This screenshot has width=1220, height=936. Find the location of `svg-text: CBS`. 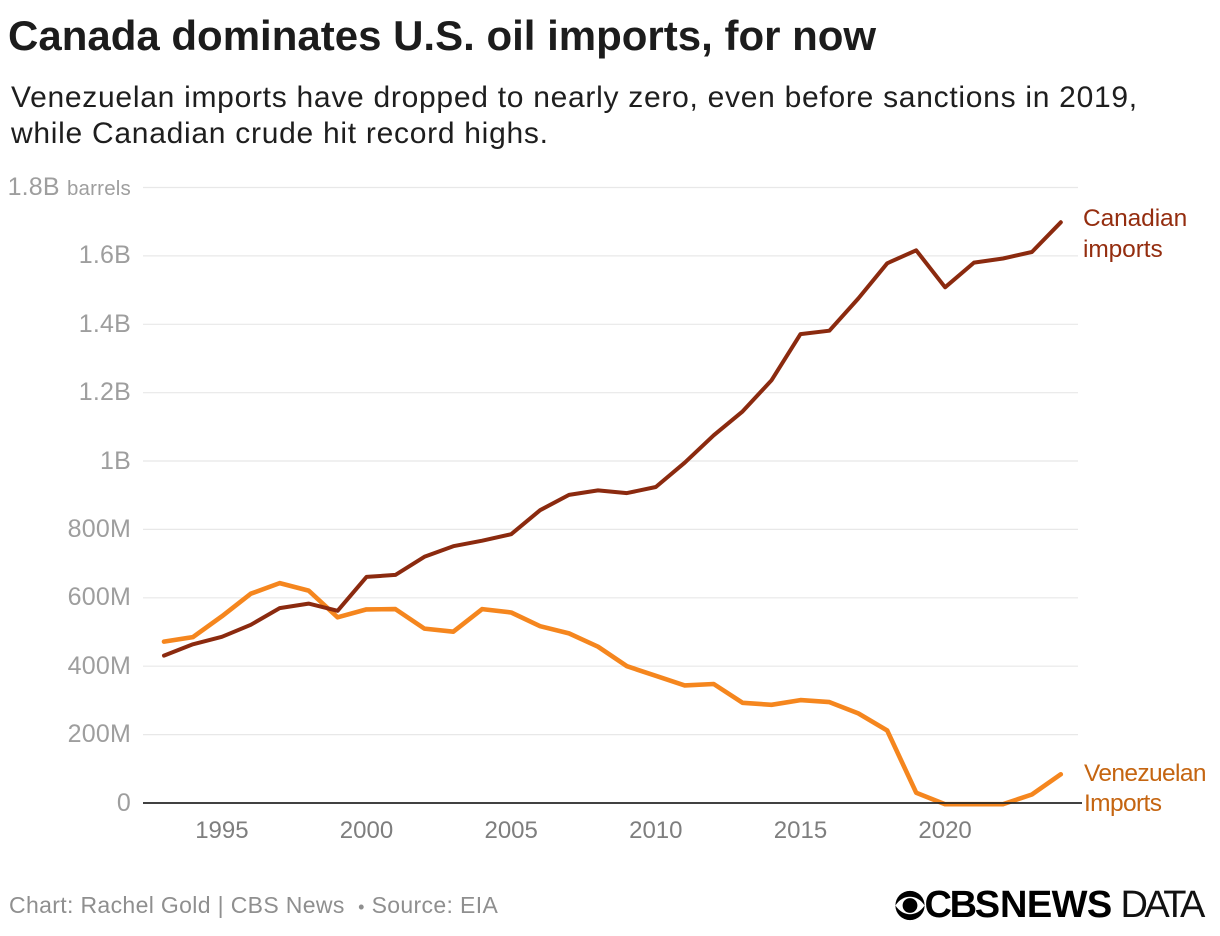

svg-text: CBS is located at coordinates (962, 906).